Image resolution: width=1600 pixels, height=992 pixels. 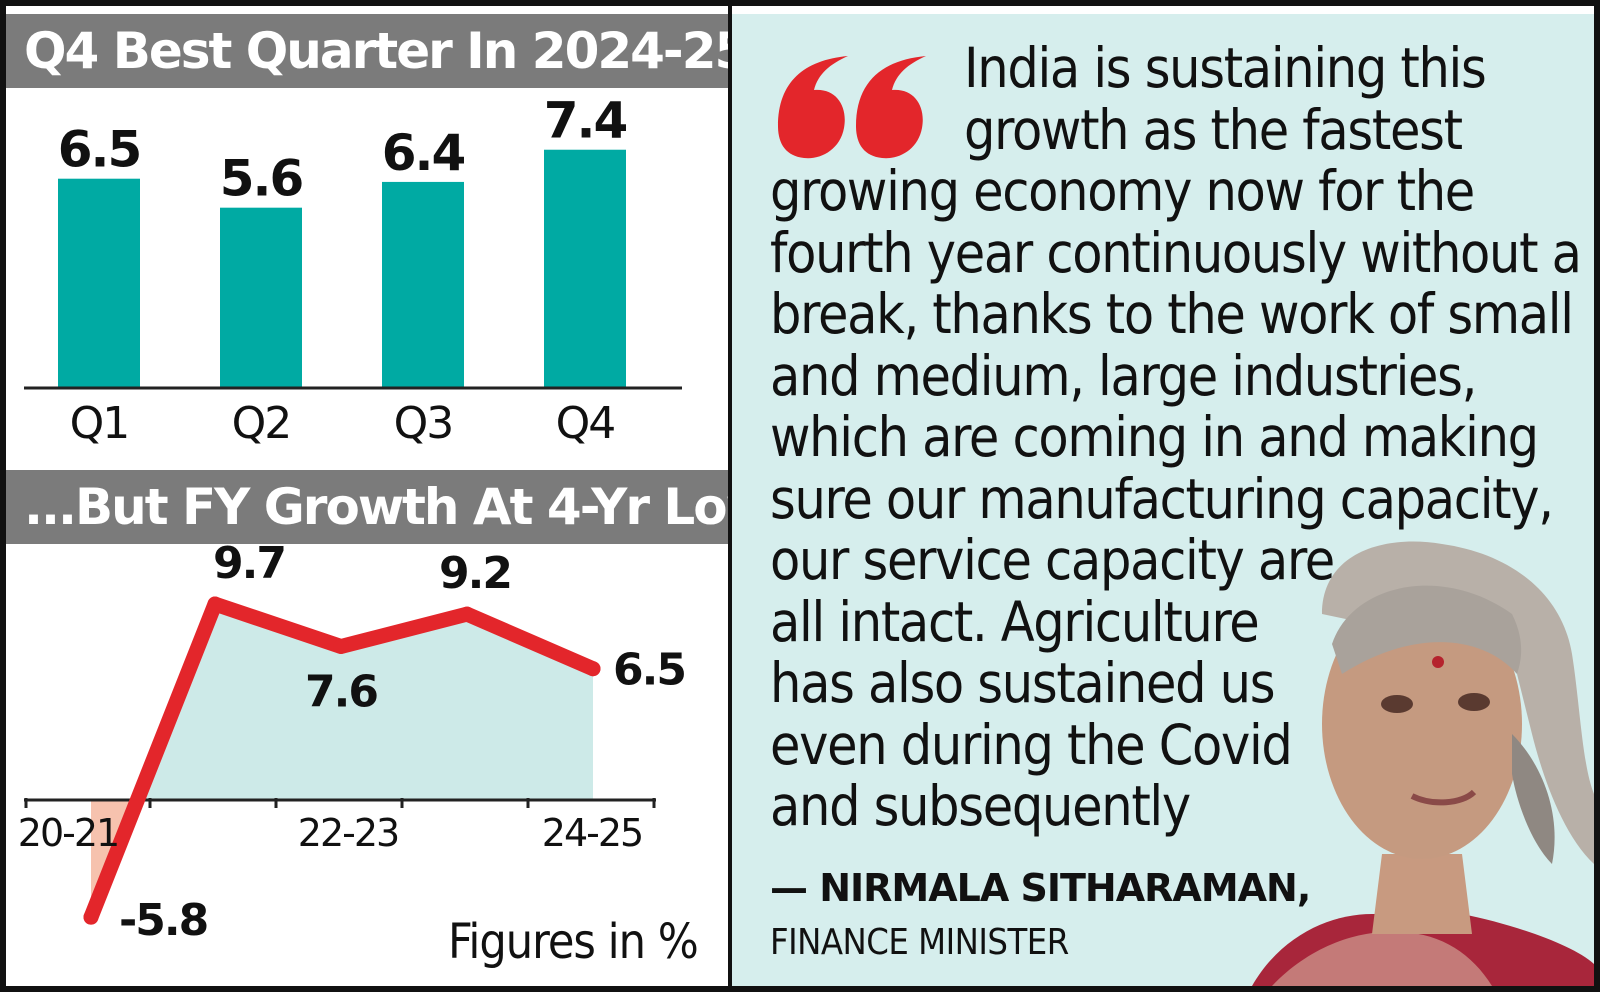 What do you see at coordinates (261, 297) in the screenshot?
I see `bar-q2` at bounding box center [261, 297].